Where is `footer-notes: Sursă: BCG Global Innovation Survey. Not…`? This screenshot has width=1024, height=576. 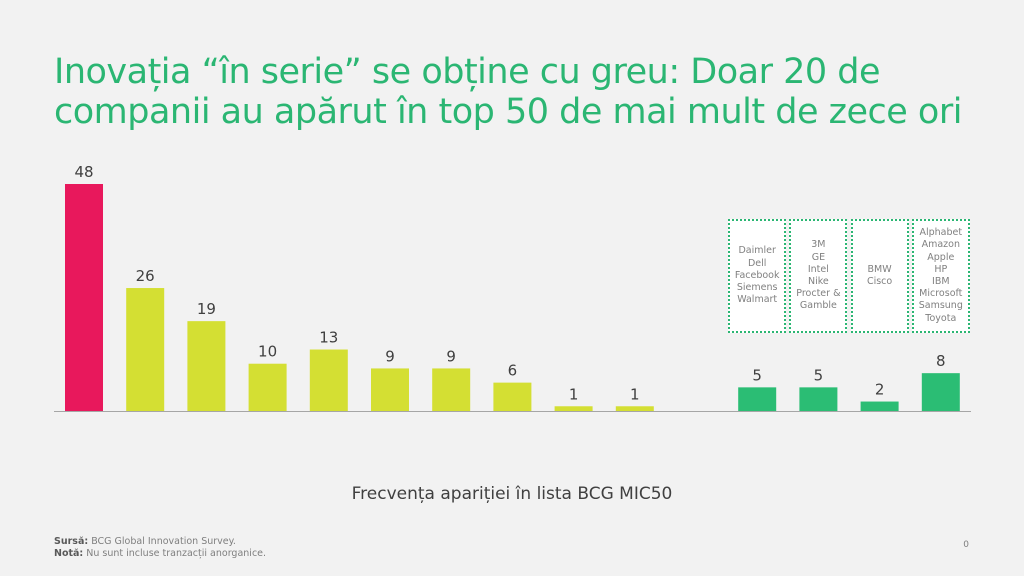 footer-notes: Sursă: BCG Global Innovation Survey. Not… is located at coordinates (160, 548).